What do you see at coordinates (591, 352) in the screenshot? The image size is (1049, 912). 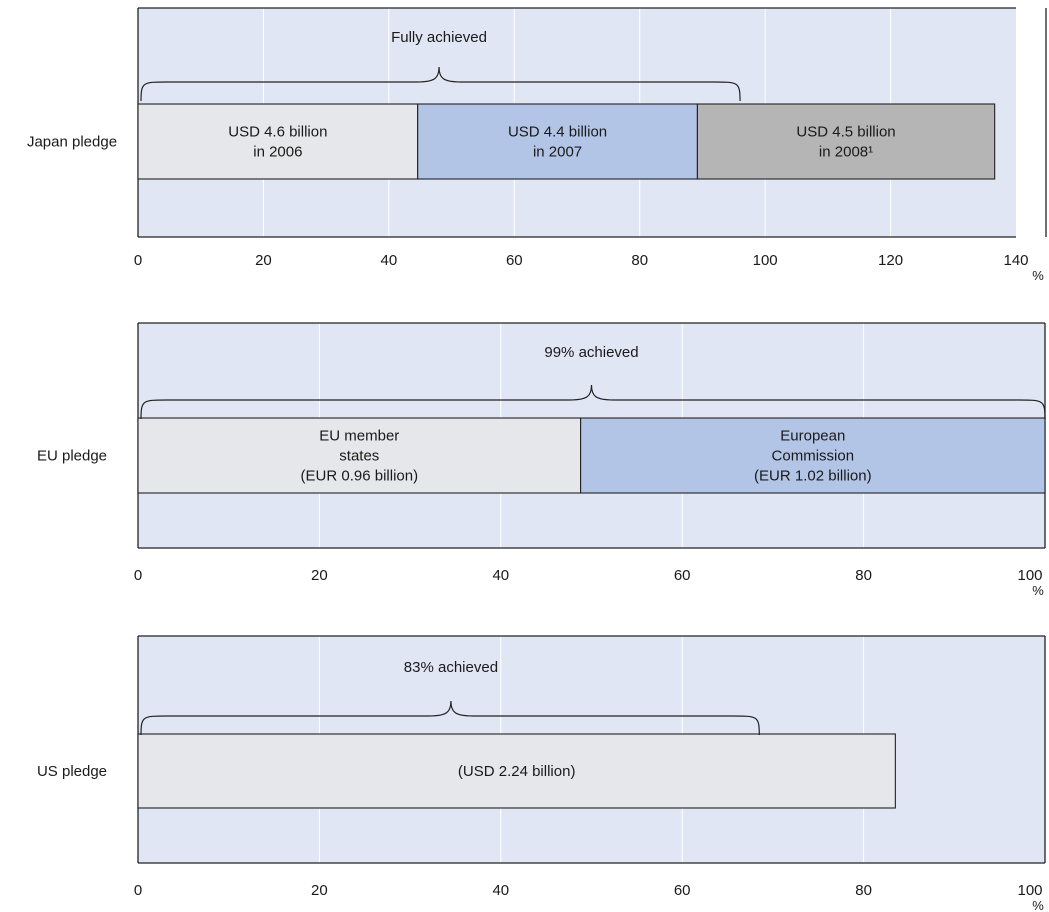 I see `brace-label: 99% achieved` at bounding box center [591, 352].